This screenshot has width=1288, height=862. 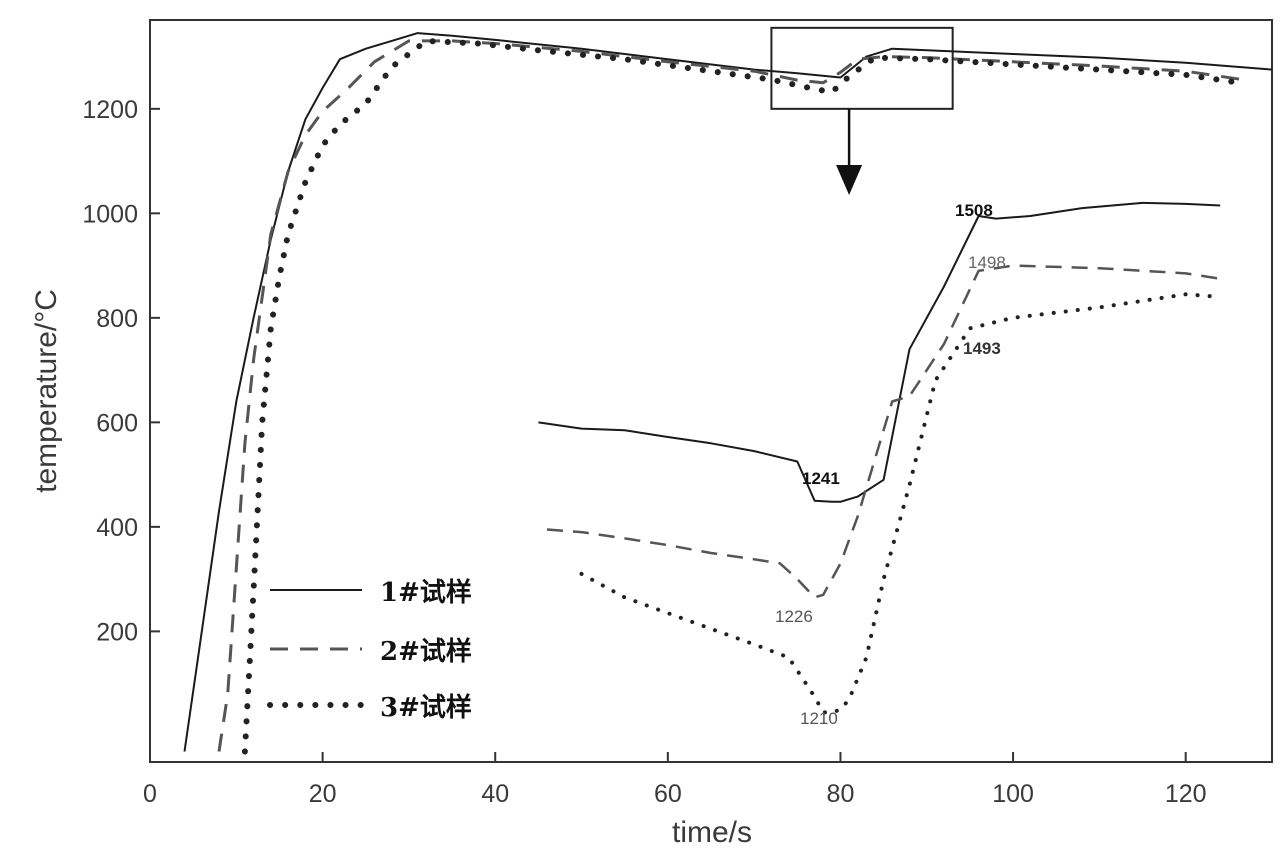 I want to click on legend-label-1: 1#试样, so click(x=426, y=592).